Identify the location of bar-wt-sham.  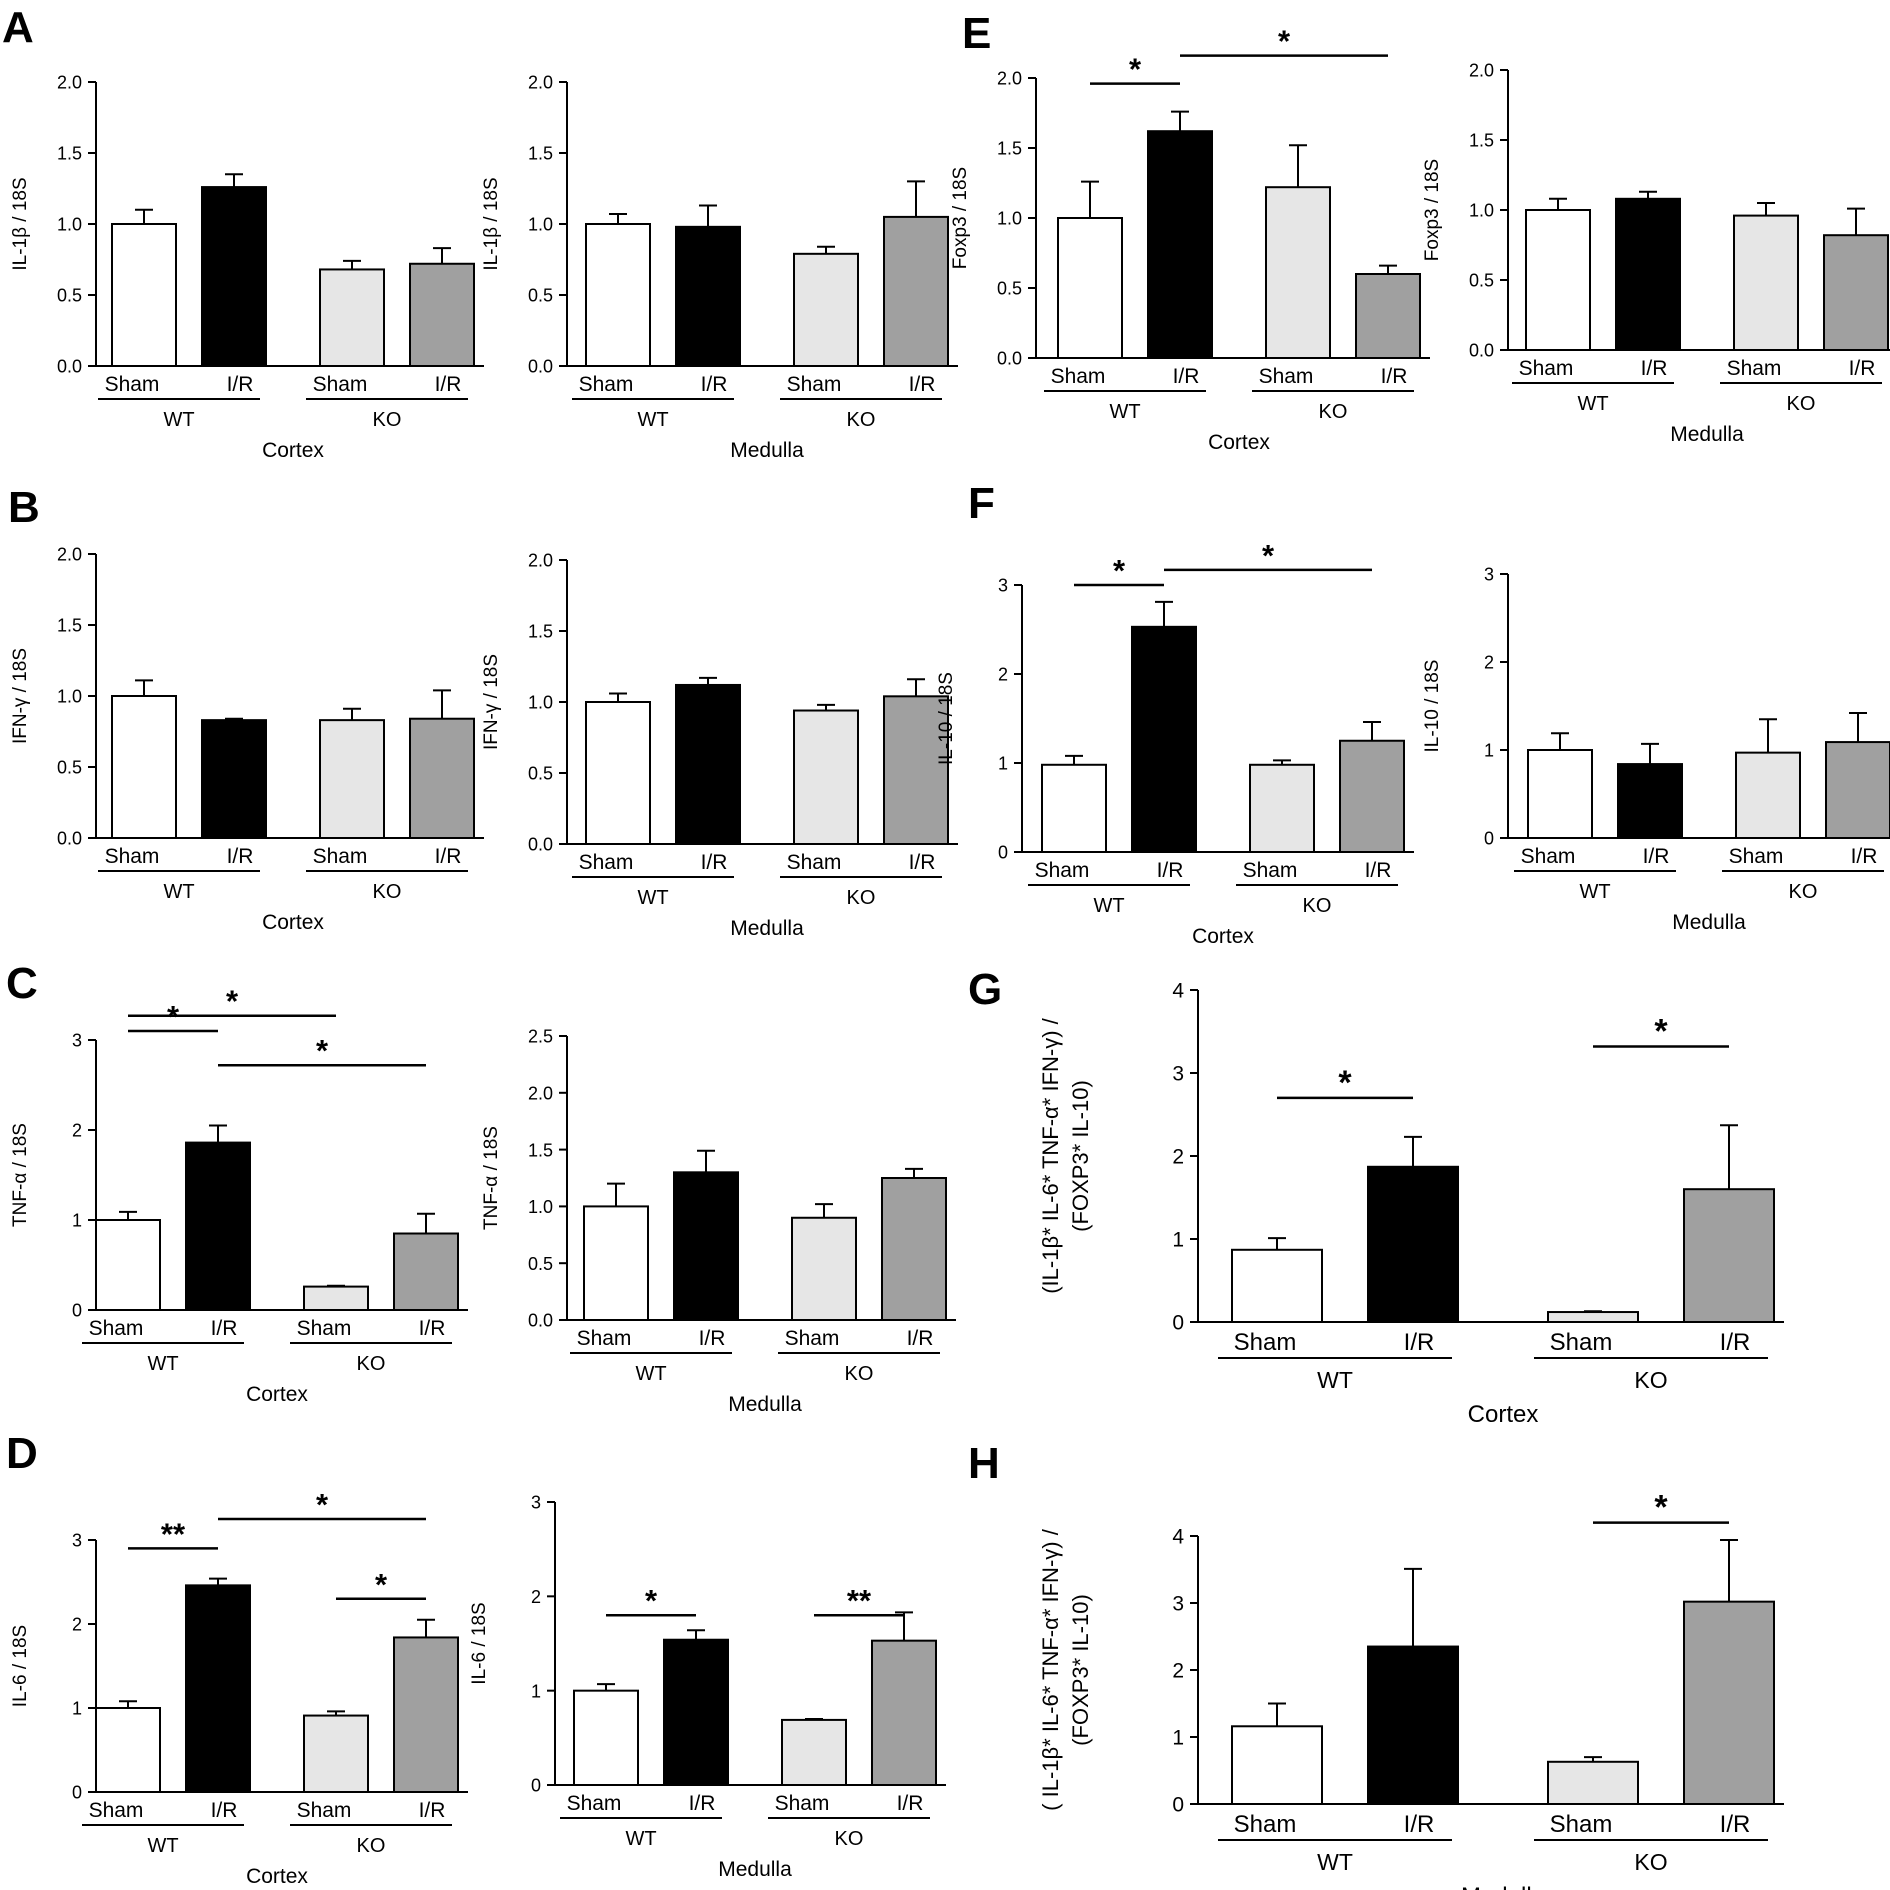
(1277, 1286).